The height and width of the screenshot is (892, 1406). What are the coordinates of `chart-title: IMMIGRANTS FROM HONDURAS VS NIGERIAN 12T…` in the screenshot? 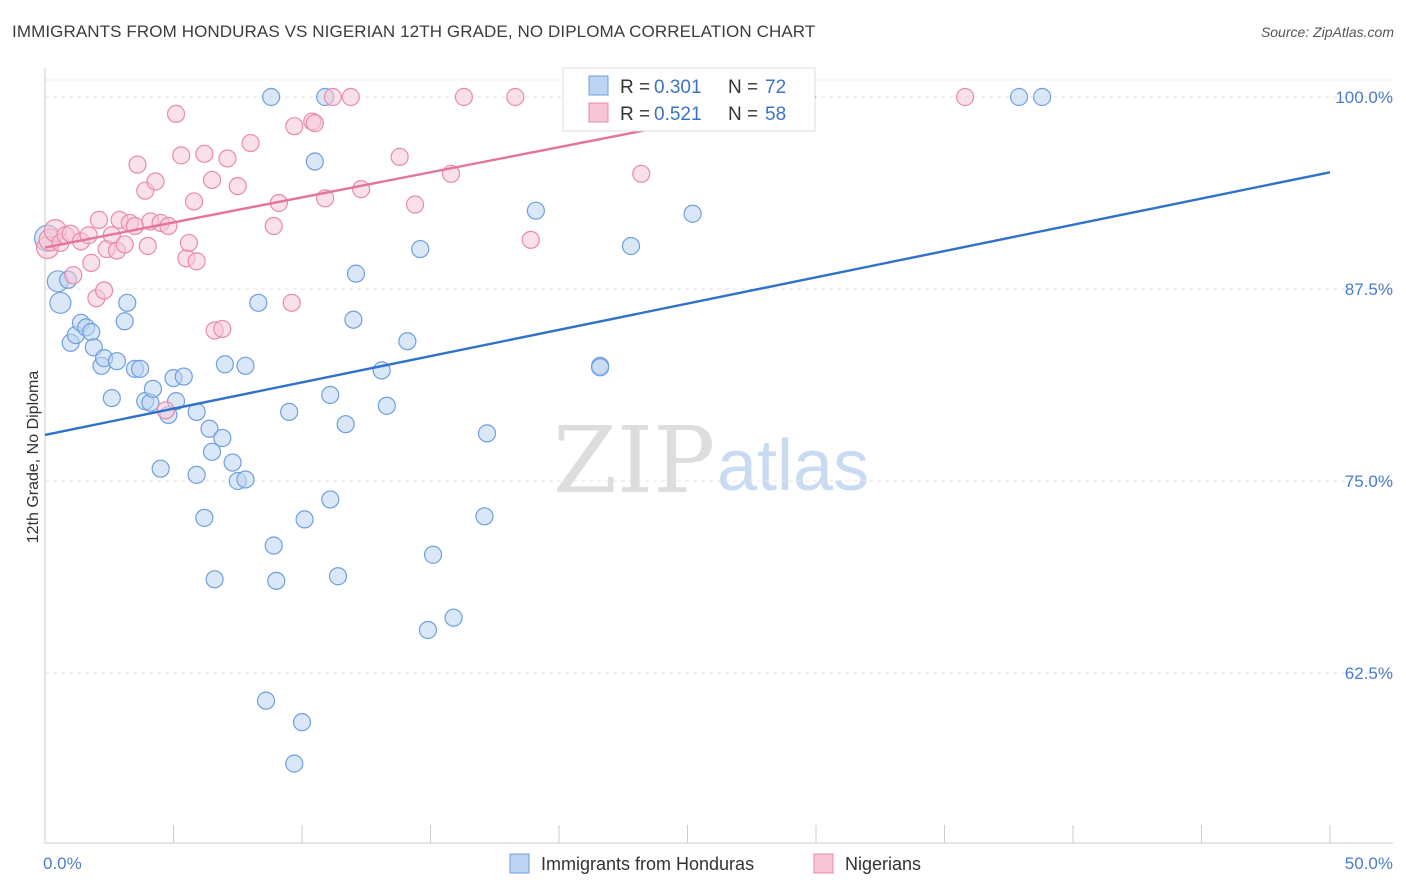 It's located at (414, 31).